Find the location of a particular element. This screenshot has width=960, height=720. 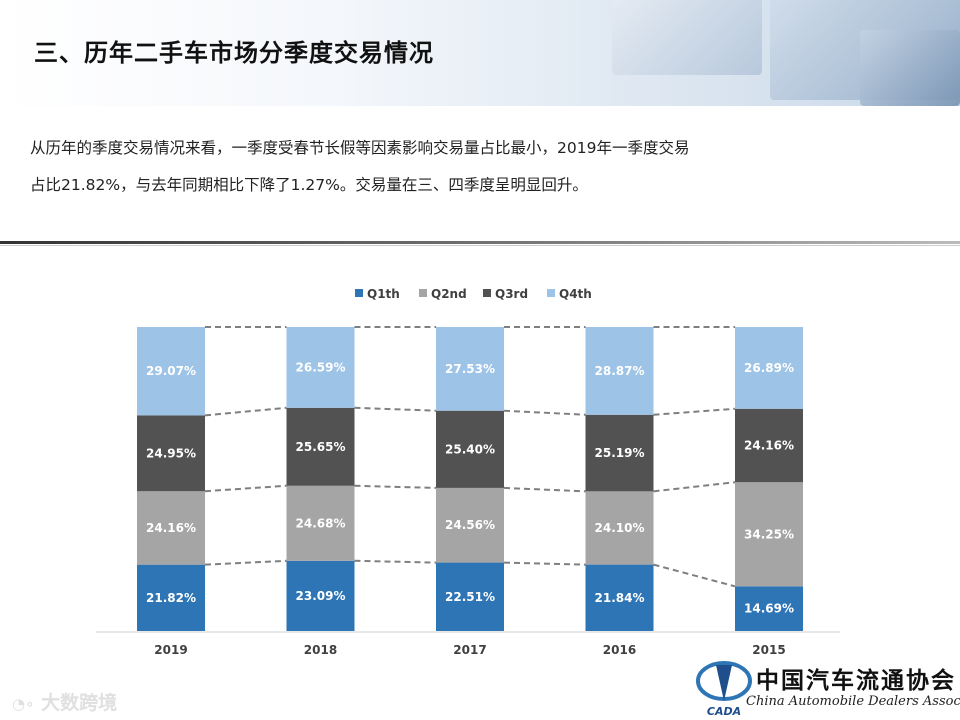

bar-2019-q2nd is located at coordinates (171, 528).